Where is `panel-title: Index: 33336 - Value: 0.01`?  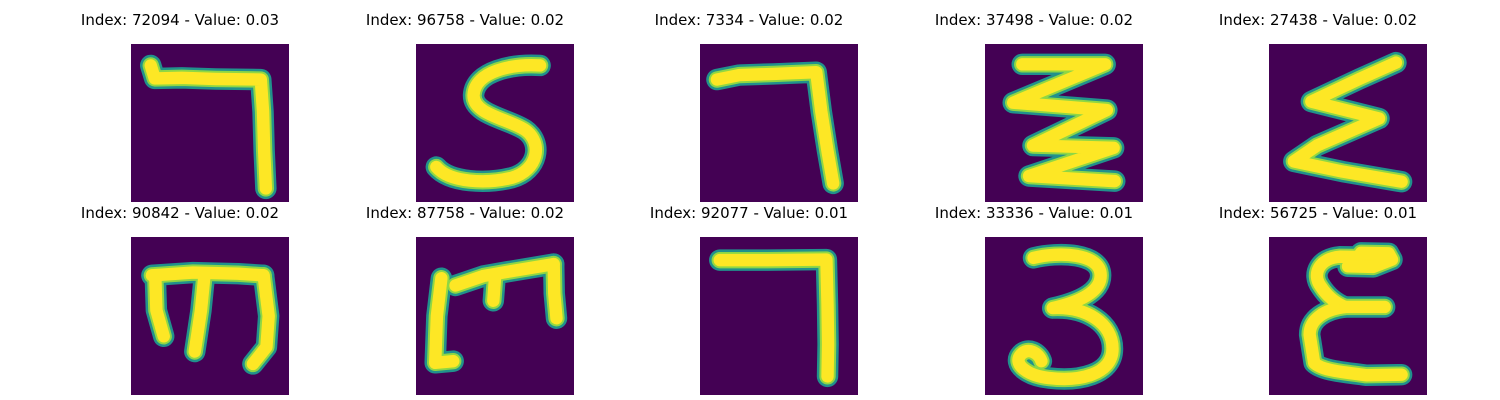
panel-title: Index: 33336 - Value: 0.01 is located at coordinates (1034, 213).